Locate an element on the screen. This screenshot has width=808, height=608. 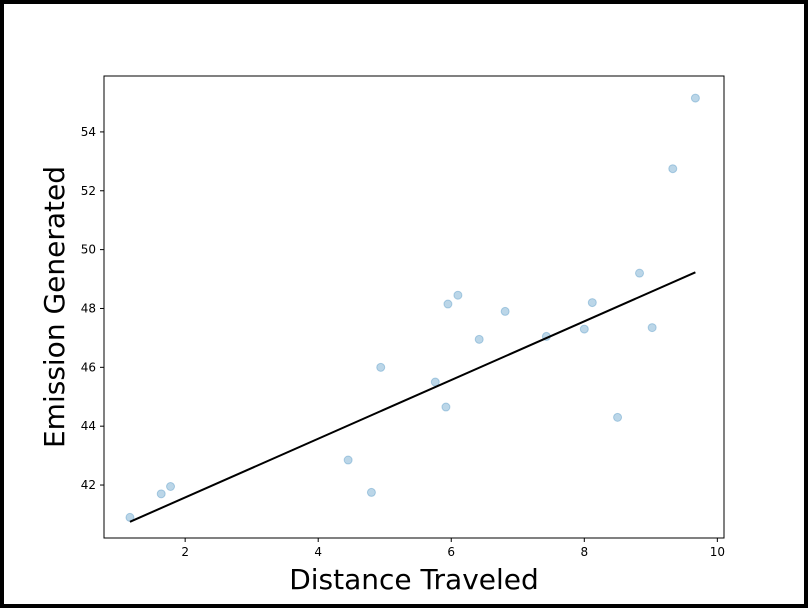
y-tick-label: 42 is located at coordinates (88, 485).